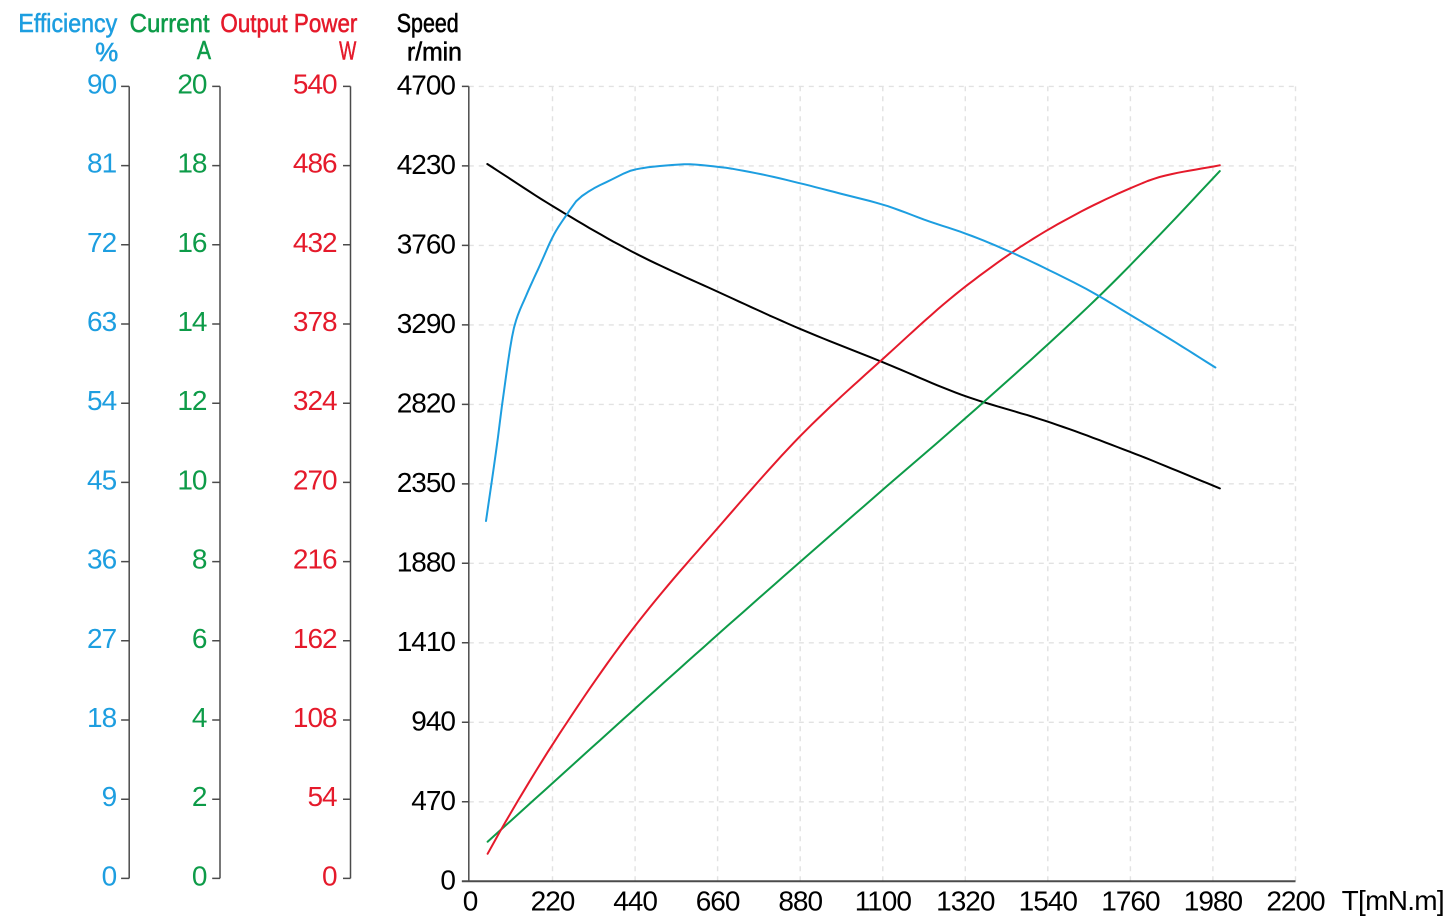  What do you see at coordinates (102, 638) in the screenshot?
I see `svg-text: 27` at bounding box center [102, 638].